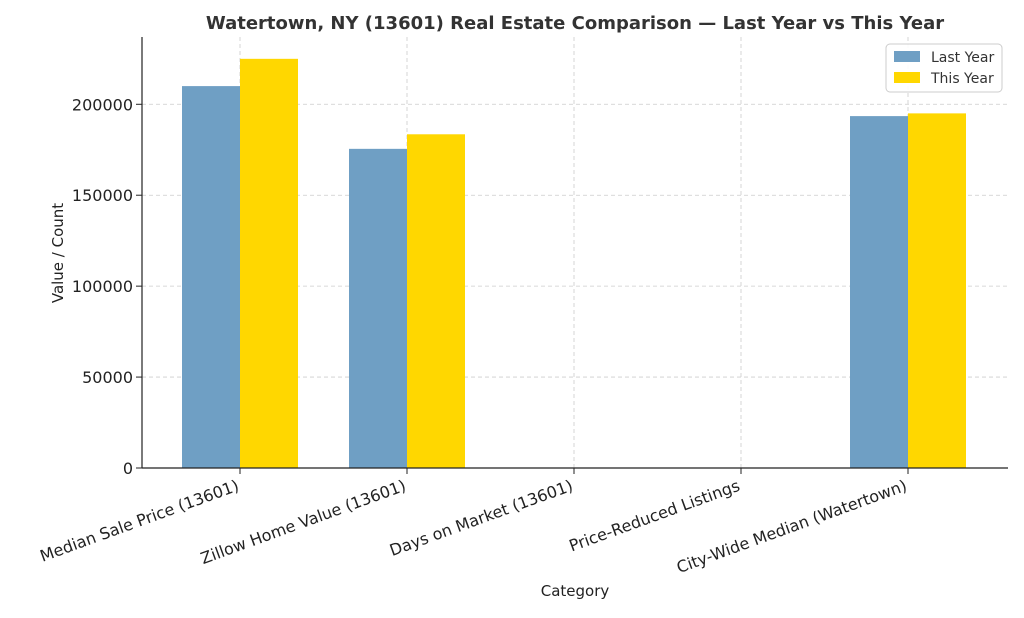 The width and height of the screenshot is (1024, 618). Describe the element at coordinates (481, 518) in the screenshot. I see `x-tick-label: Days on Market (13601)` at that location.